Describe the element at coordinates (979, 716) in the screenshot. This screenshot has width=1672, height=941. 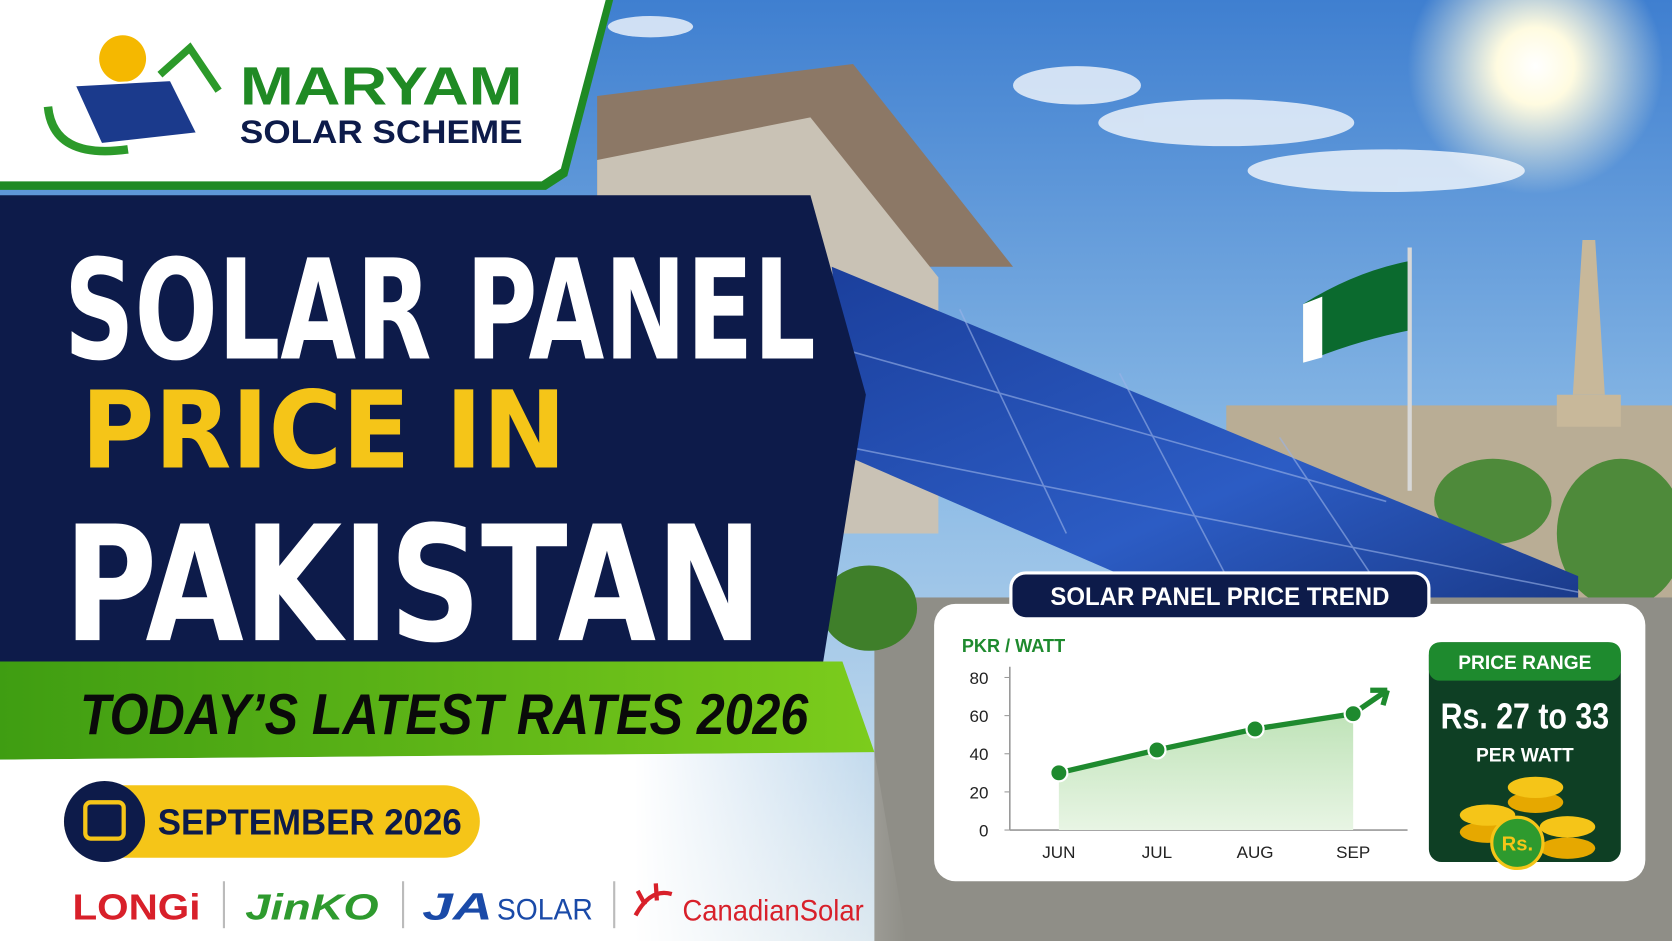
I see `y-tick-label: 60` at that location.